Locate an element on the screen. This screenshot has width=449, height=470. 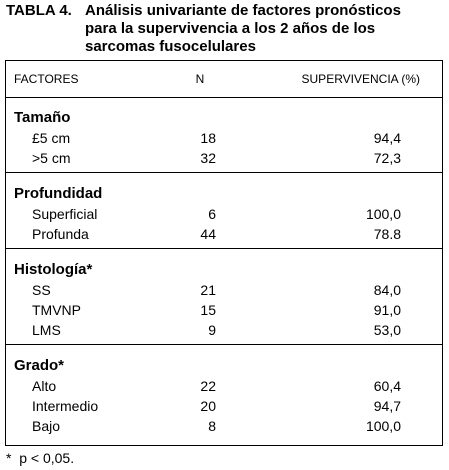
n-cell: 18 is located at coordinates (208, 138).